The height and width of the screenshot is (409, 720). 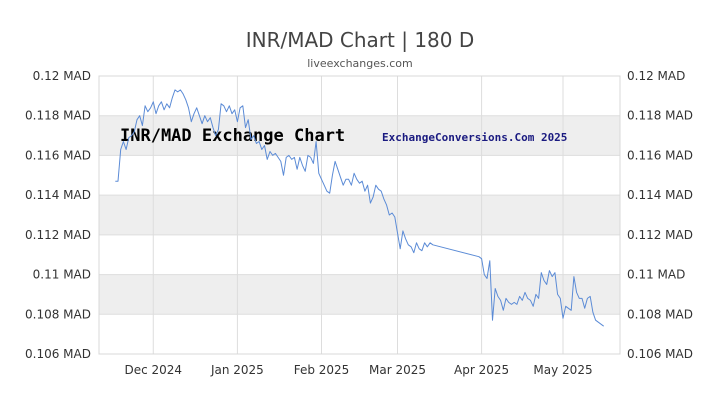 What do you see at coordinates (660, 235) in the screenshot?
I see `y-tick-label-right: 0.112 MAD` at bounding box center [660, 235].